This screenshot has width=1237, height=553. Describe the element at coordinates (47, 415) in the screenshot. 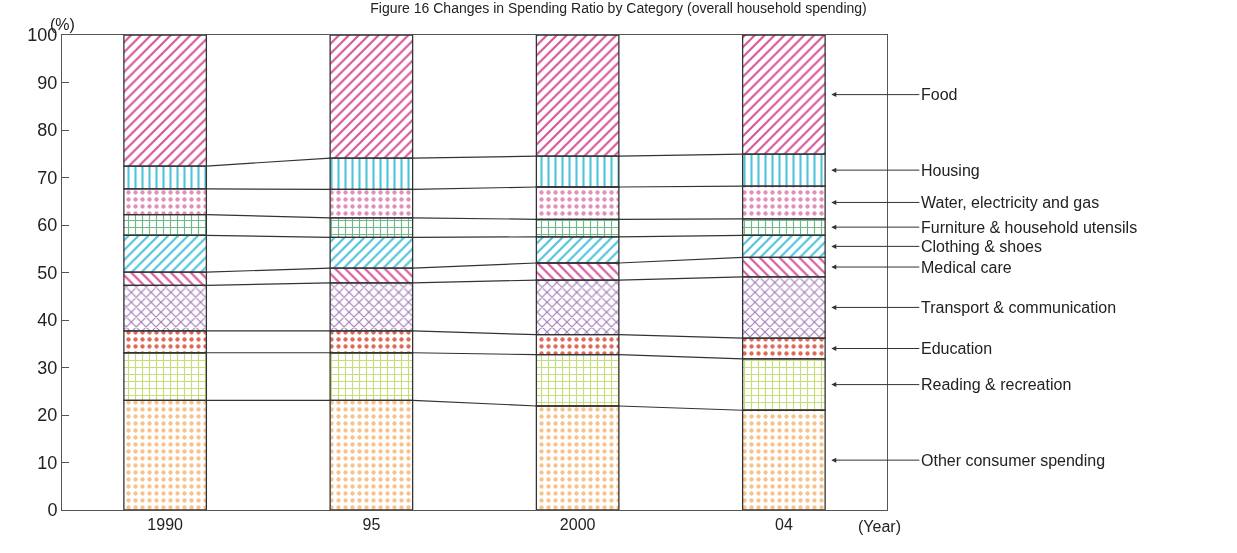

I see `y-tick-label: 20` at that location.